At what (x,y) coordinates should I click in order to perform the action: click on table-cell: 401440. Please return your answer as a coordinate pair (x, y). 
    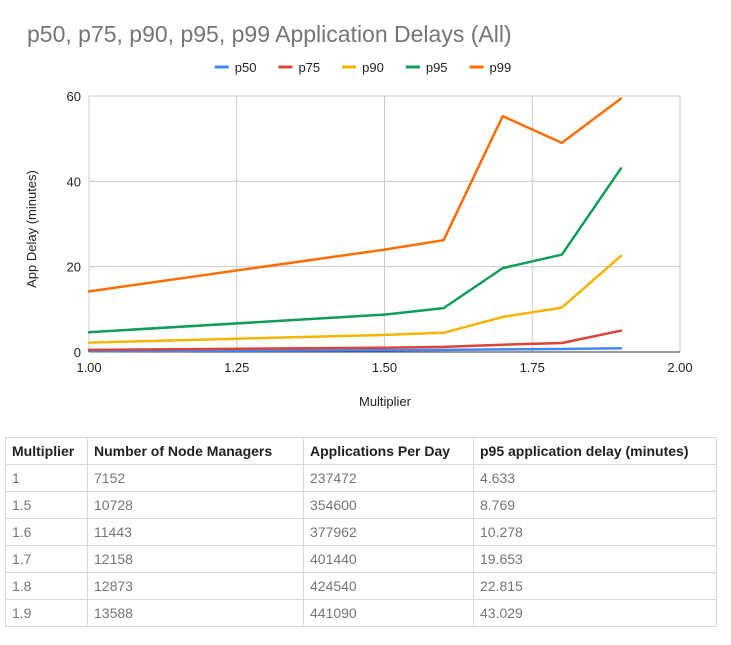
    Looking at the image, I should click on (388, 559).